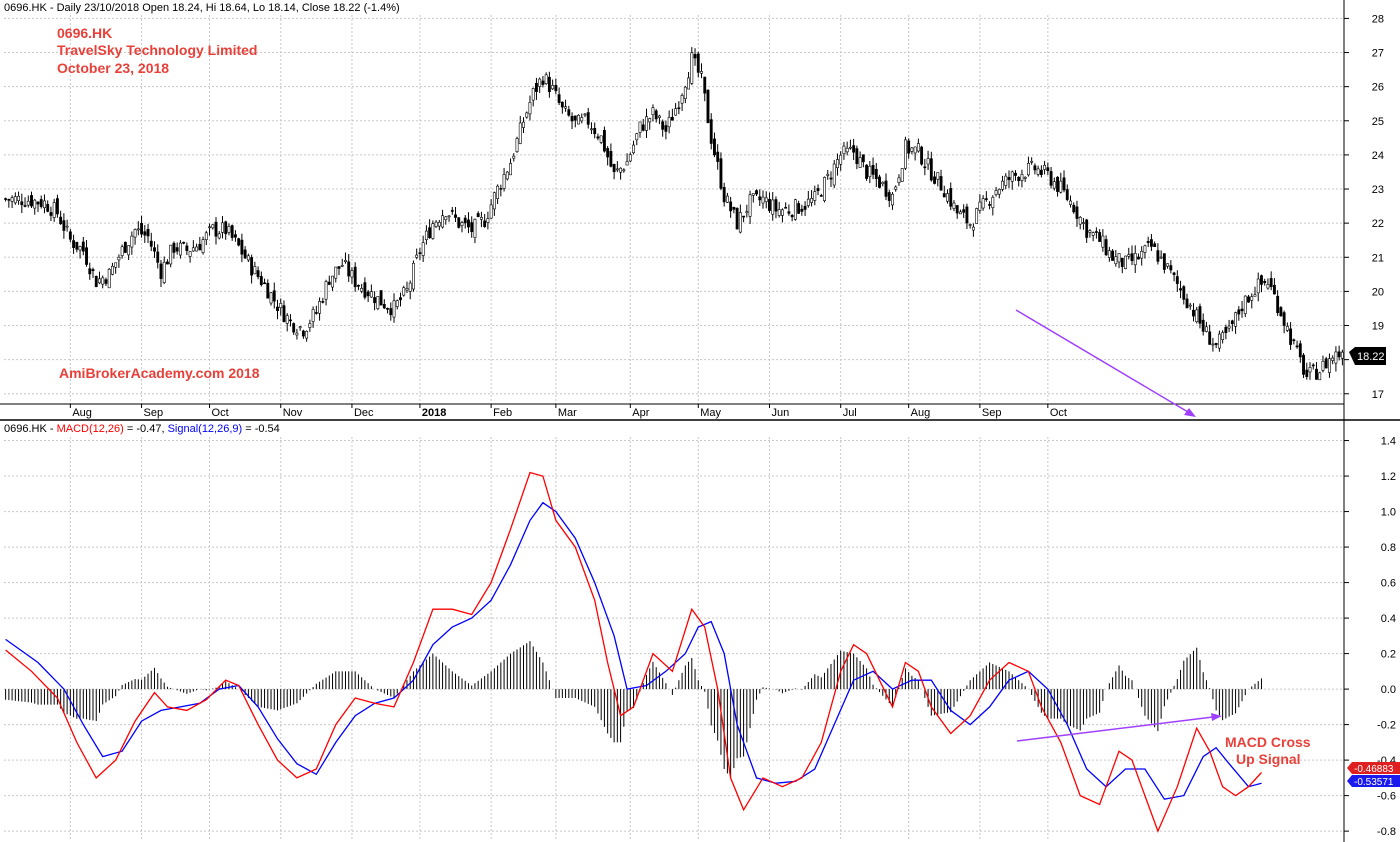 This screenshot has width=1400, height=842. What do you see at coordinates (1058, 413) in the screenshot?
I see `x-tick-label: Oct` at bounding box center [1058, 413].